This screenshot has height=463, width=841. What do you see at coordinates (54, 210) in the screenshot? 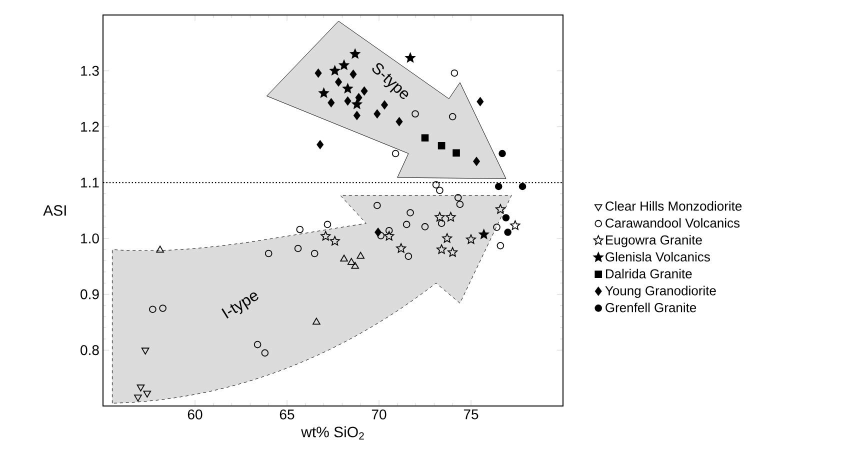
I see `y-axis-title: ASI` at bounding box center [54, 210].